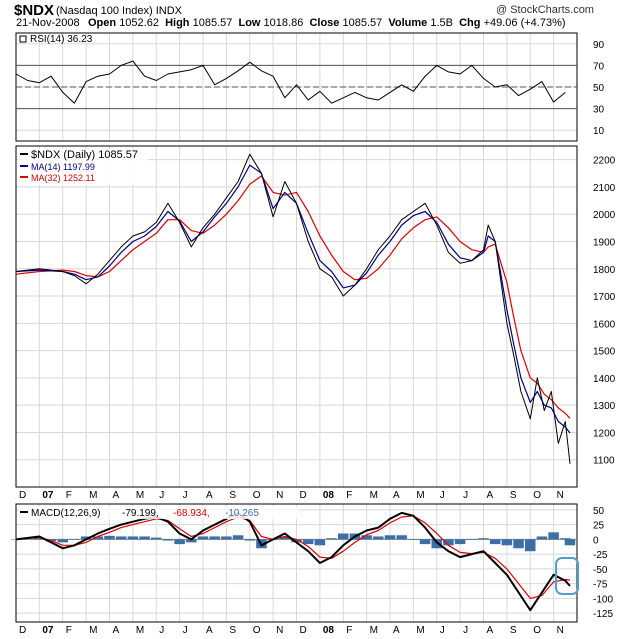 This screenshot has width=620, height=639. What do you see at coordinates (329, 495) in the screenshot?
I see `price-x-tick-label: 08` at bounding box center [329, 495].